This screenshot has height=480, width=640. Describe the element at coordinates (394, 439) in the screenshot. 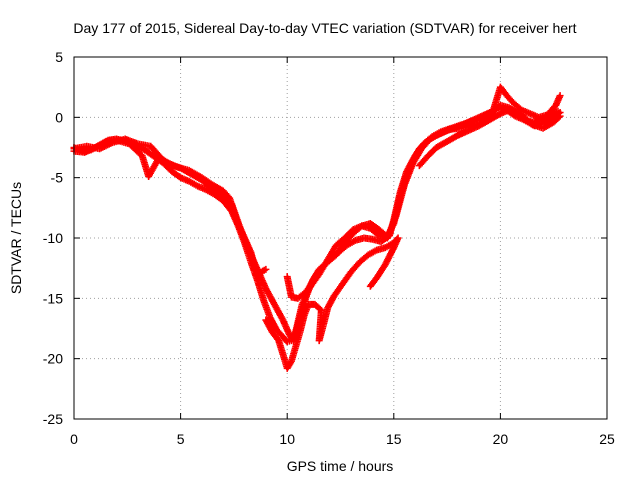

I see `x-tick-label: 15` at that location.